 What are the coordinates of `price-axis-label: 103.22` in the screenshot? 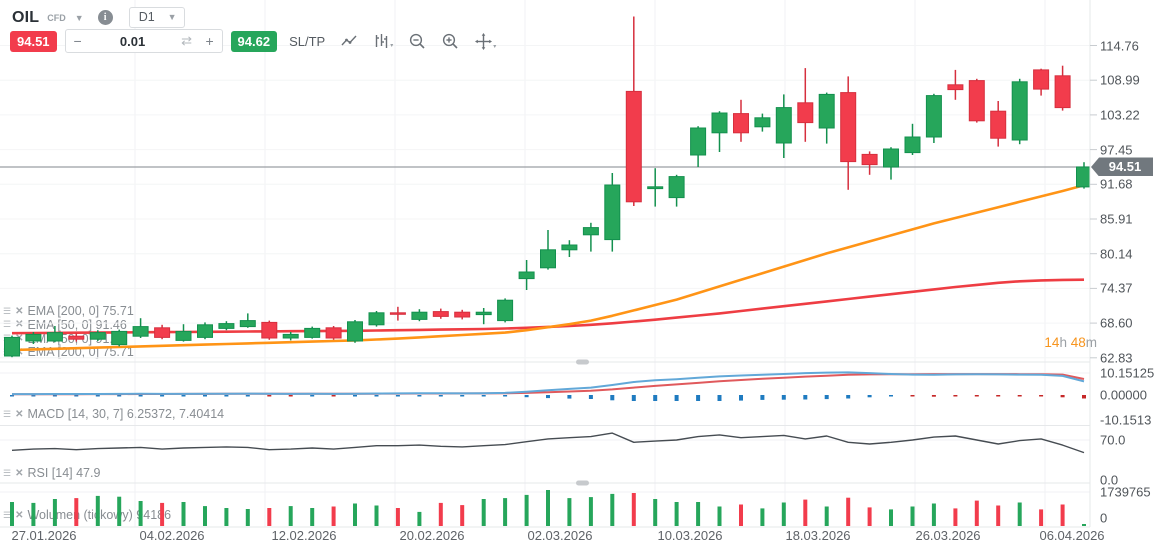 It's located at (1120, 115).